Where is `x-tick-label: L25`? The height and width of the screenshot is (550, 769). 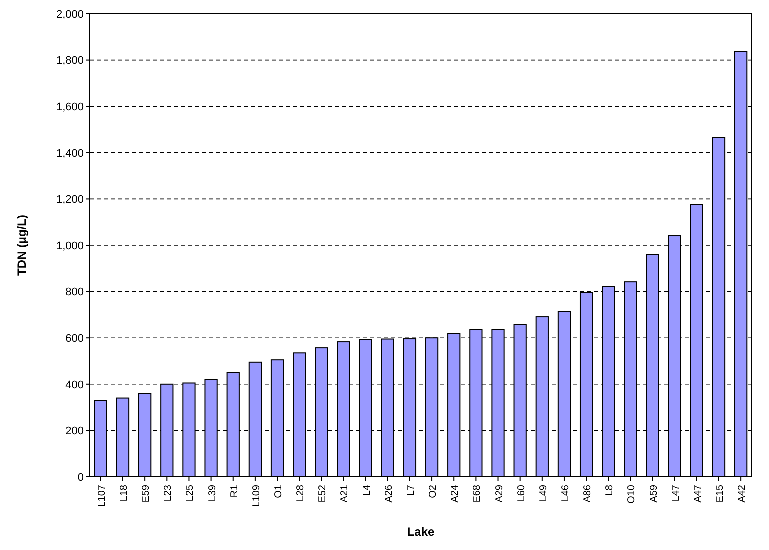
x-tick-label: L25 is located at coordinates (190, 493).